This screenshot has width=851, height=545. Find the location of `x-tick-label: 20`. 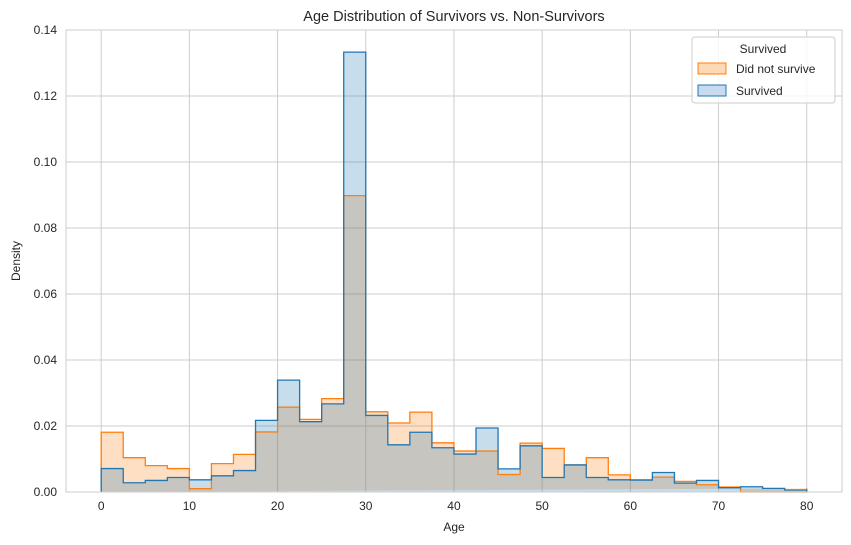

x-tick-label: 20 is located at coordinates (278, 506).